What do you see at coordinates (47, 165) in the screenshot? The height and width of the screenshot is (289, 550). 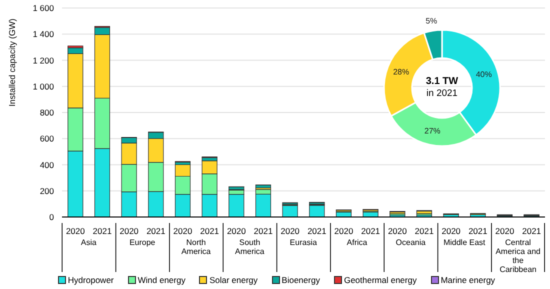 I see `y-tick-label: 400` at bounding box center [47, 165].